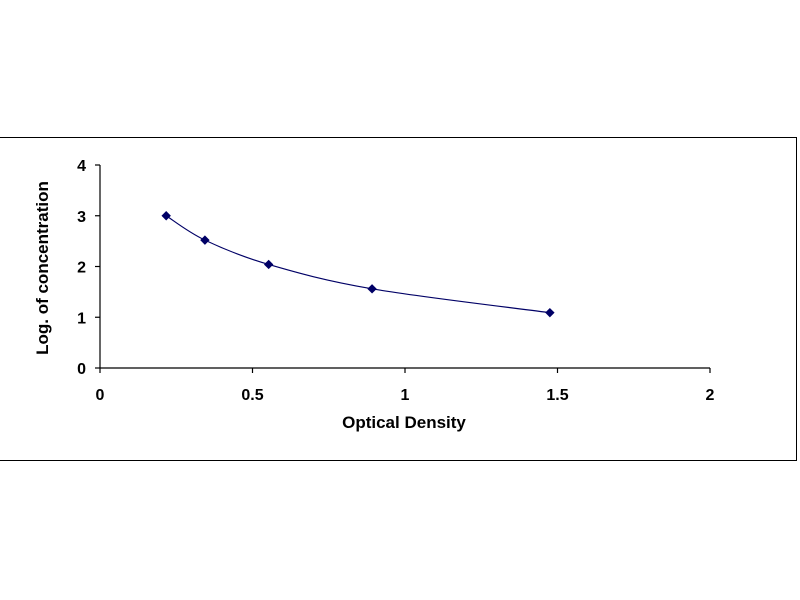  I want to click on data-points, so click(358, 264).